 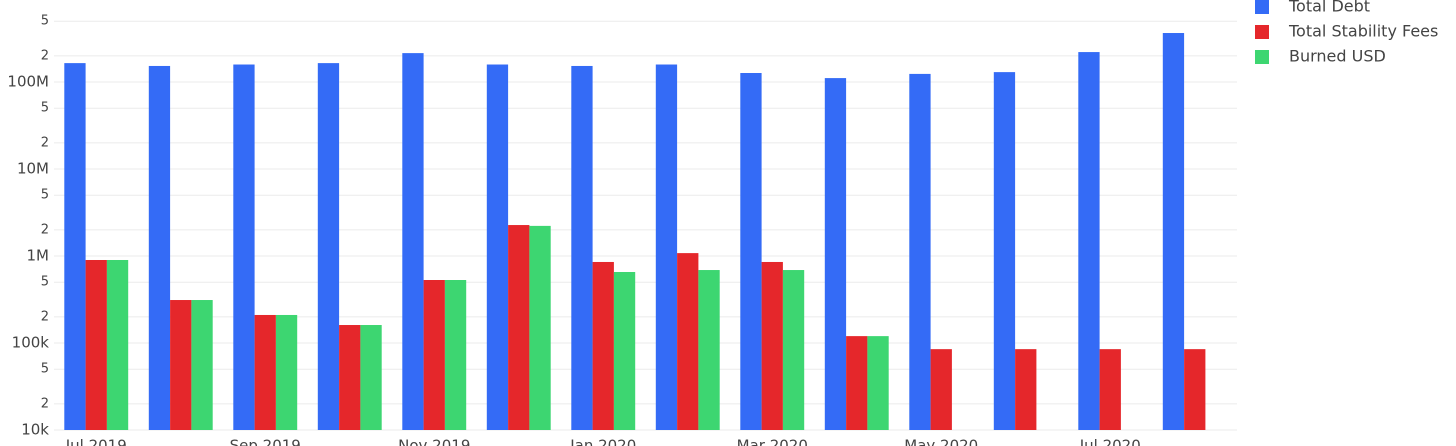 What do you see at coordinates (31, 343) in the screenshot?
I see `y-tick-label: 100k` at bounding box center [31, 343].